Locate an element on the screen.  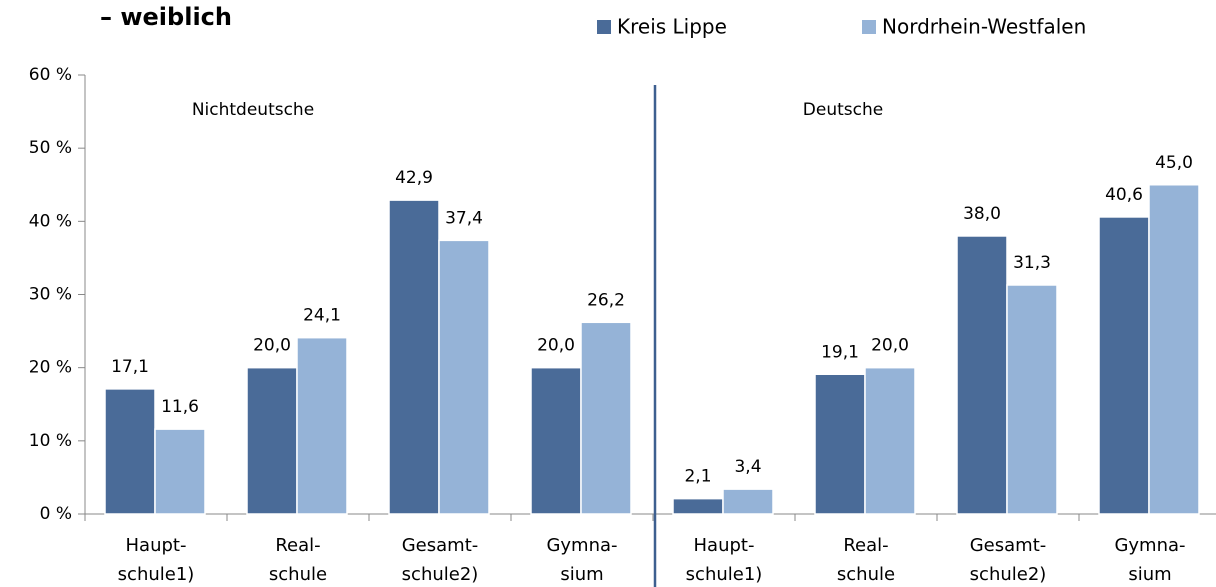
y-tick-label: 60 % is located at coordinates (50, 75).